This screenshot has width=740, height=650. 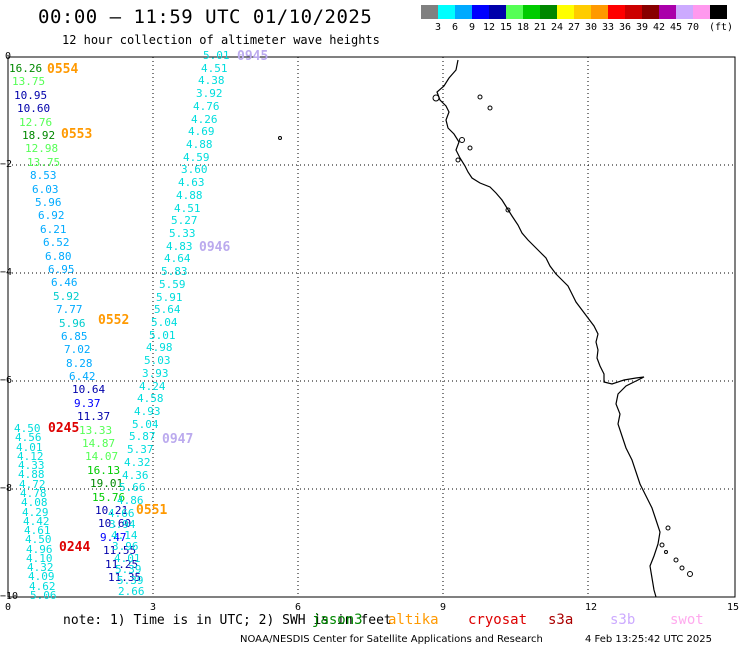 What do you see at coordinates (201, 131) in the screenshot?
I see `wave-height-value: 4.69` at bounding box center [201, 131].